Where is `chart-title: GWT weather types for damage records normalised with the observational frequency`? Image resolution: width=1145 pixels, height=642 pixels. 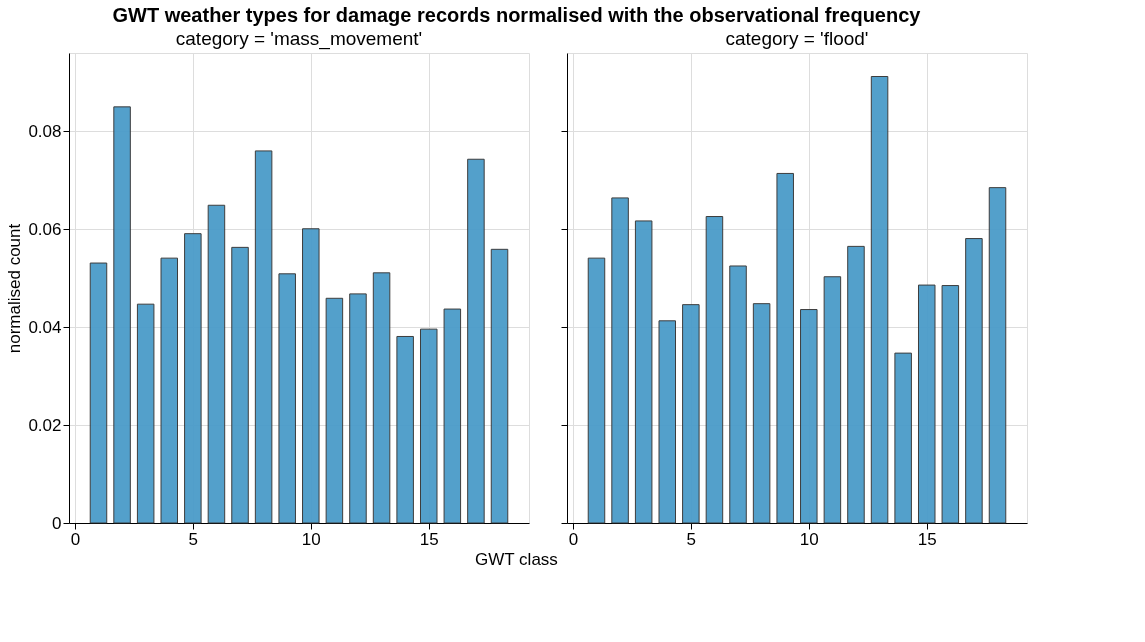 chart-title: GWT weather types for damage records normalised with the observational frequency is located at coordinates (517, 14).